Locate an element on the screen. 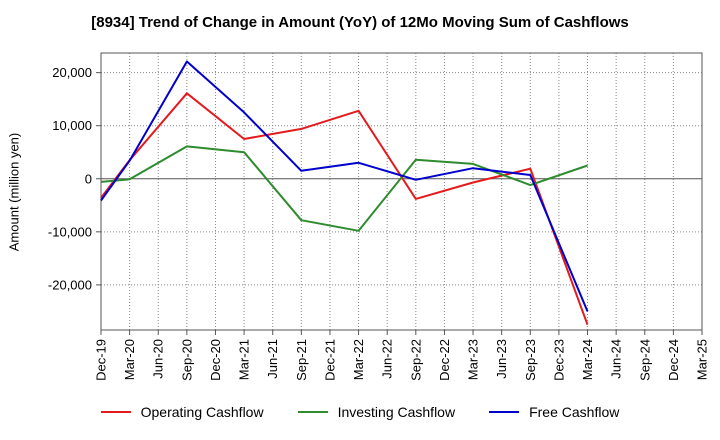  legend-swatch-free is located at coordinates (504, 412).